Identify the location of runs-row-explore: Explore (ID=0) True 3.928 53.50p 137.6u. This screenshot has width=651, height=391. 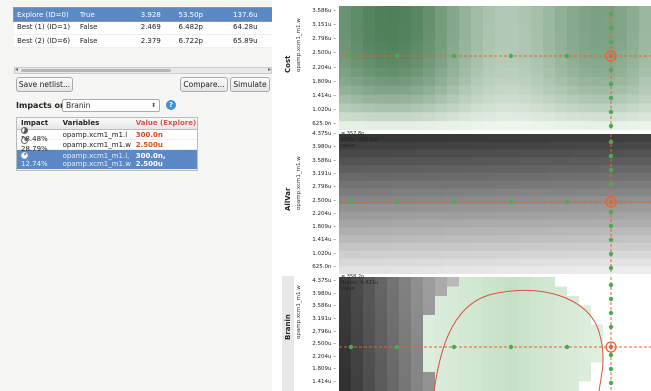
(143, 14).